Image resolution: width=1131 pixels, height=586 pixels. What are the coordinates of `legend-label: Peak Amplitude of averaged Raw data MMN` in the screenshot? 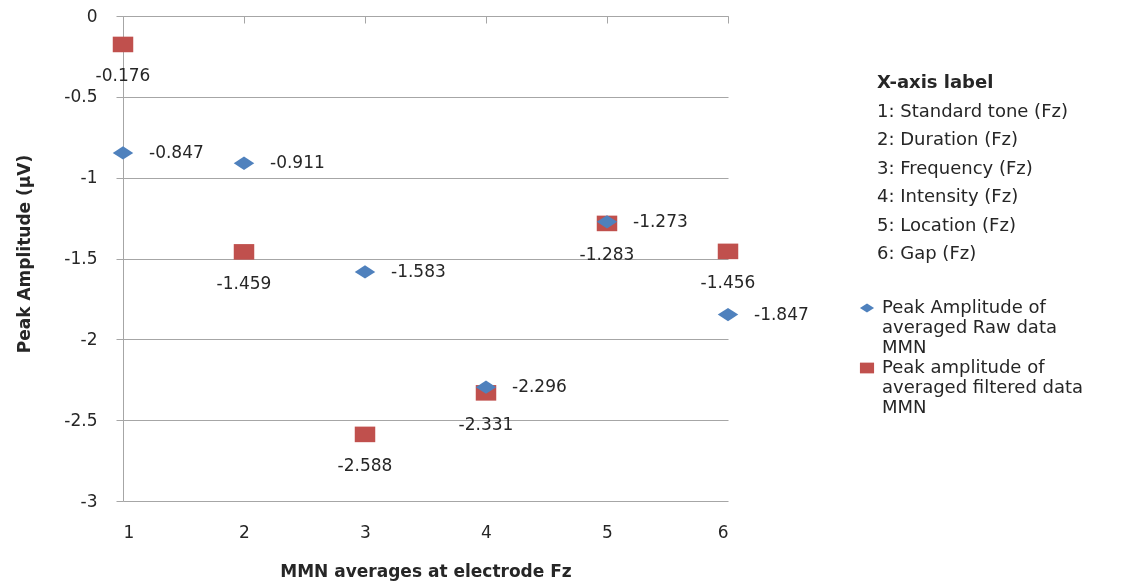 It's located at (969, 326).